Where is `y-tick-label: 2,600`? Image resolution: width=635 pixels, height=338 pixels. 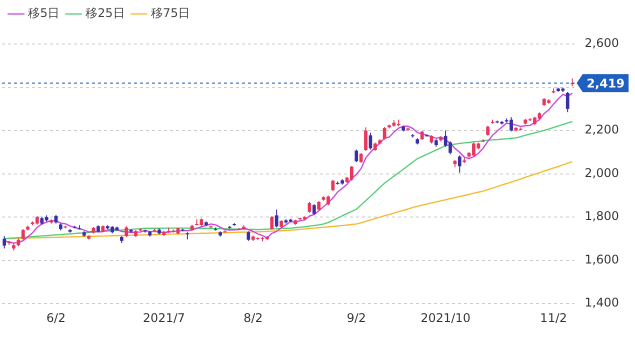
y-tick-label: 2,600 is located at coordinates (602, 43).